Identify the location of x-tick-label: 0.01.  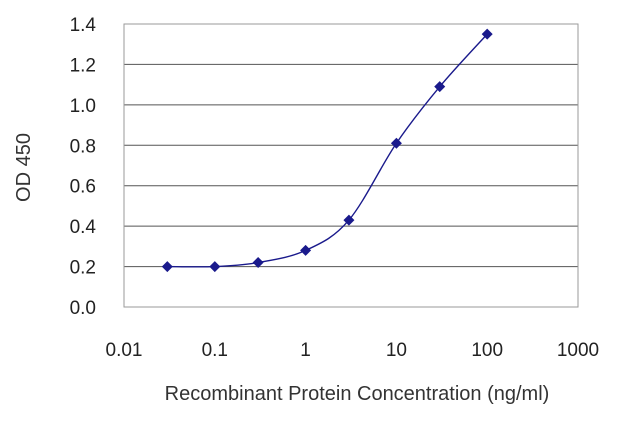
(124, 350).